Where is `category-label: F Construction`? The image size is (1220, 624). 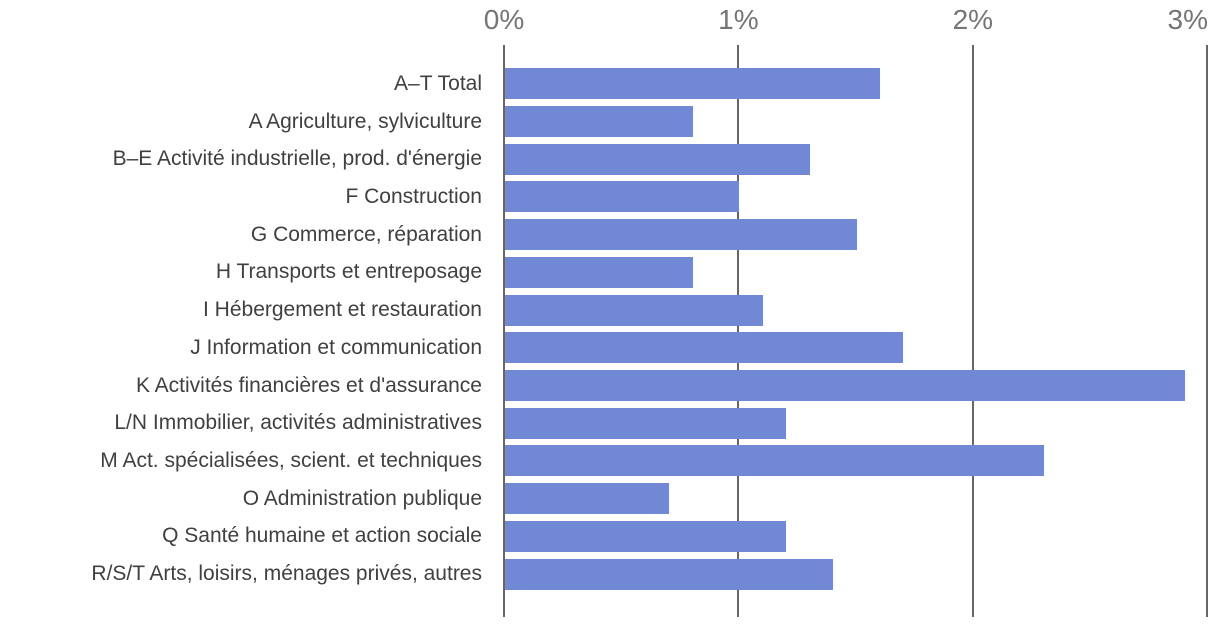 category-label: F Construction is located at coordinates (413, 196).